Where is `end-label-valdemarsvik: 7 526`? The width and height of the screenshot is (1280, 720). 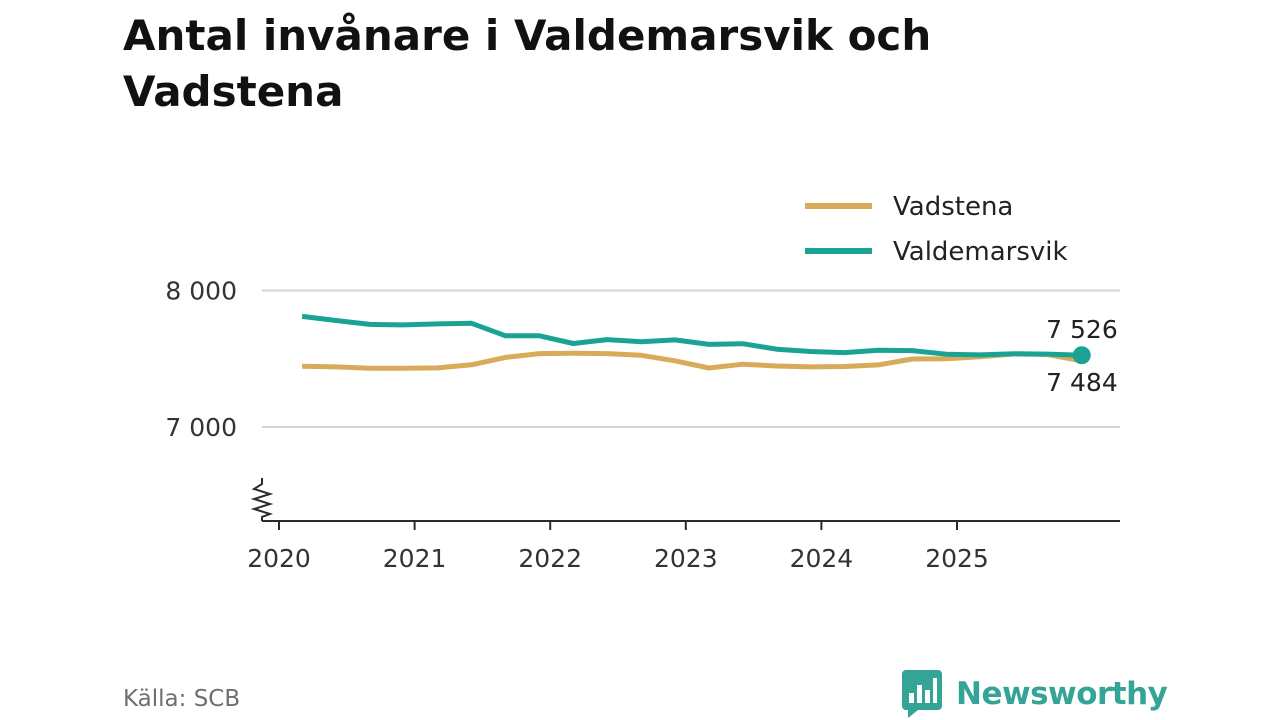
end-label-valdemarsvik: 7 526 is located at coordinates (1082, 329).